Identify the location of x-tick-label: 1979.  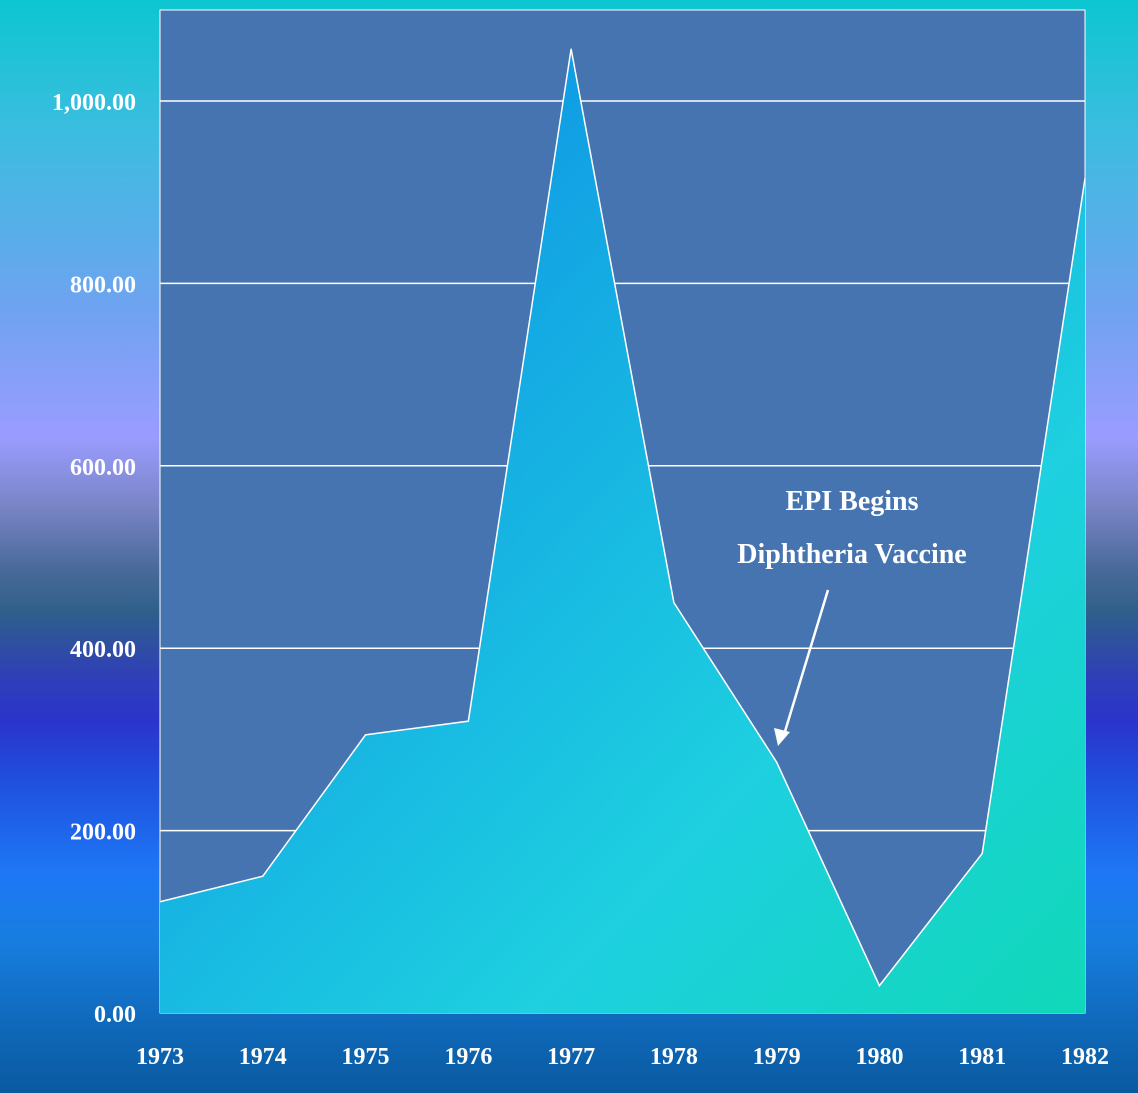
(777, 1057).